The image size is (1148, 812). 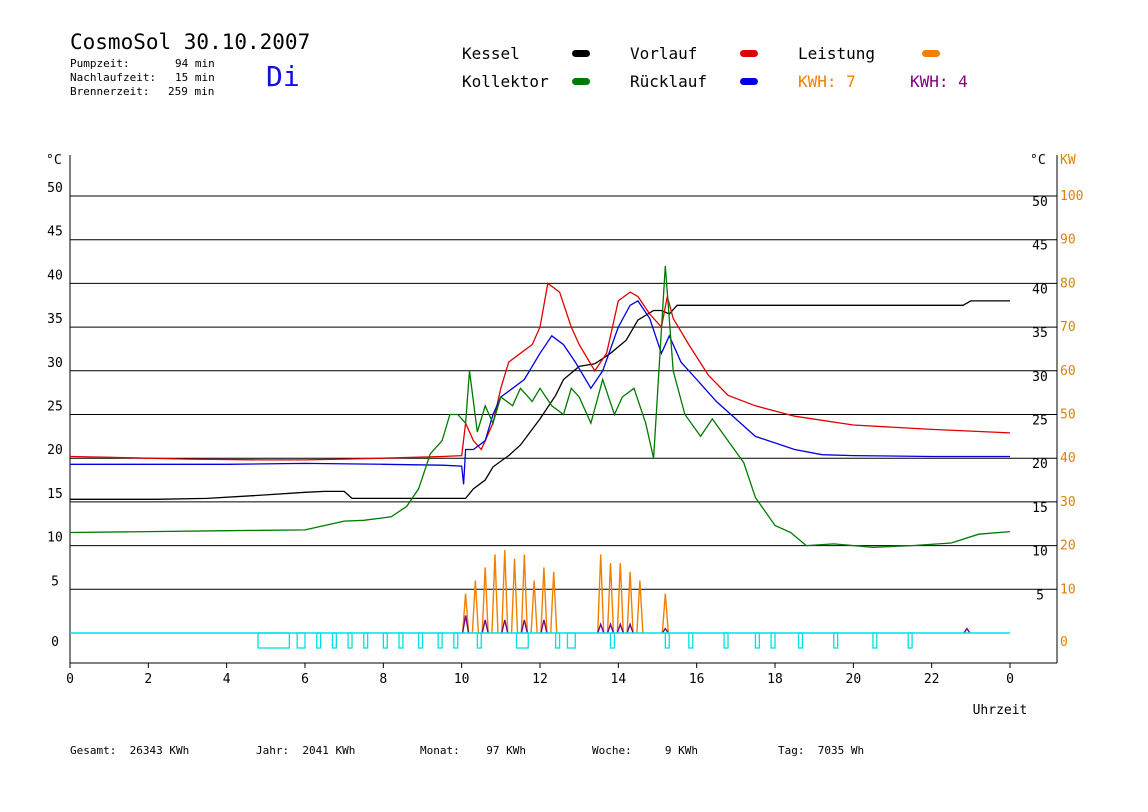 I want to click on x-tick-label: 14, so click(x=619, y=679).